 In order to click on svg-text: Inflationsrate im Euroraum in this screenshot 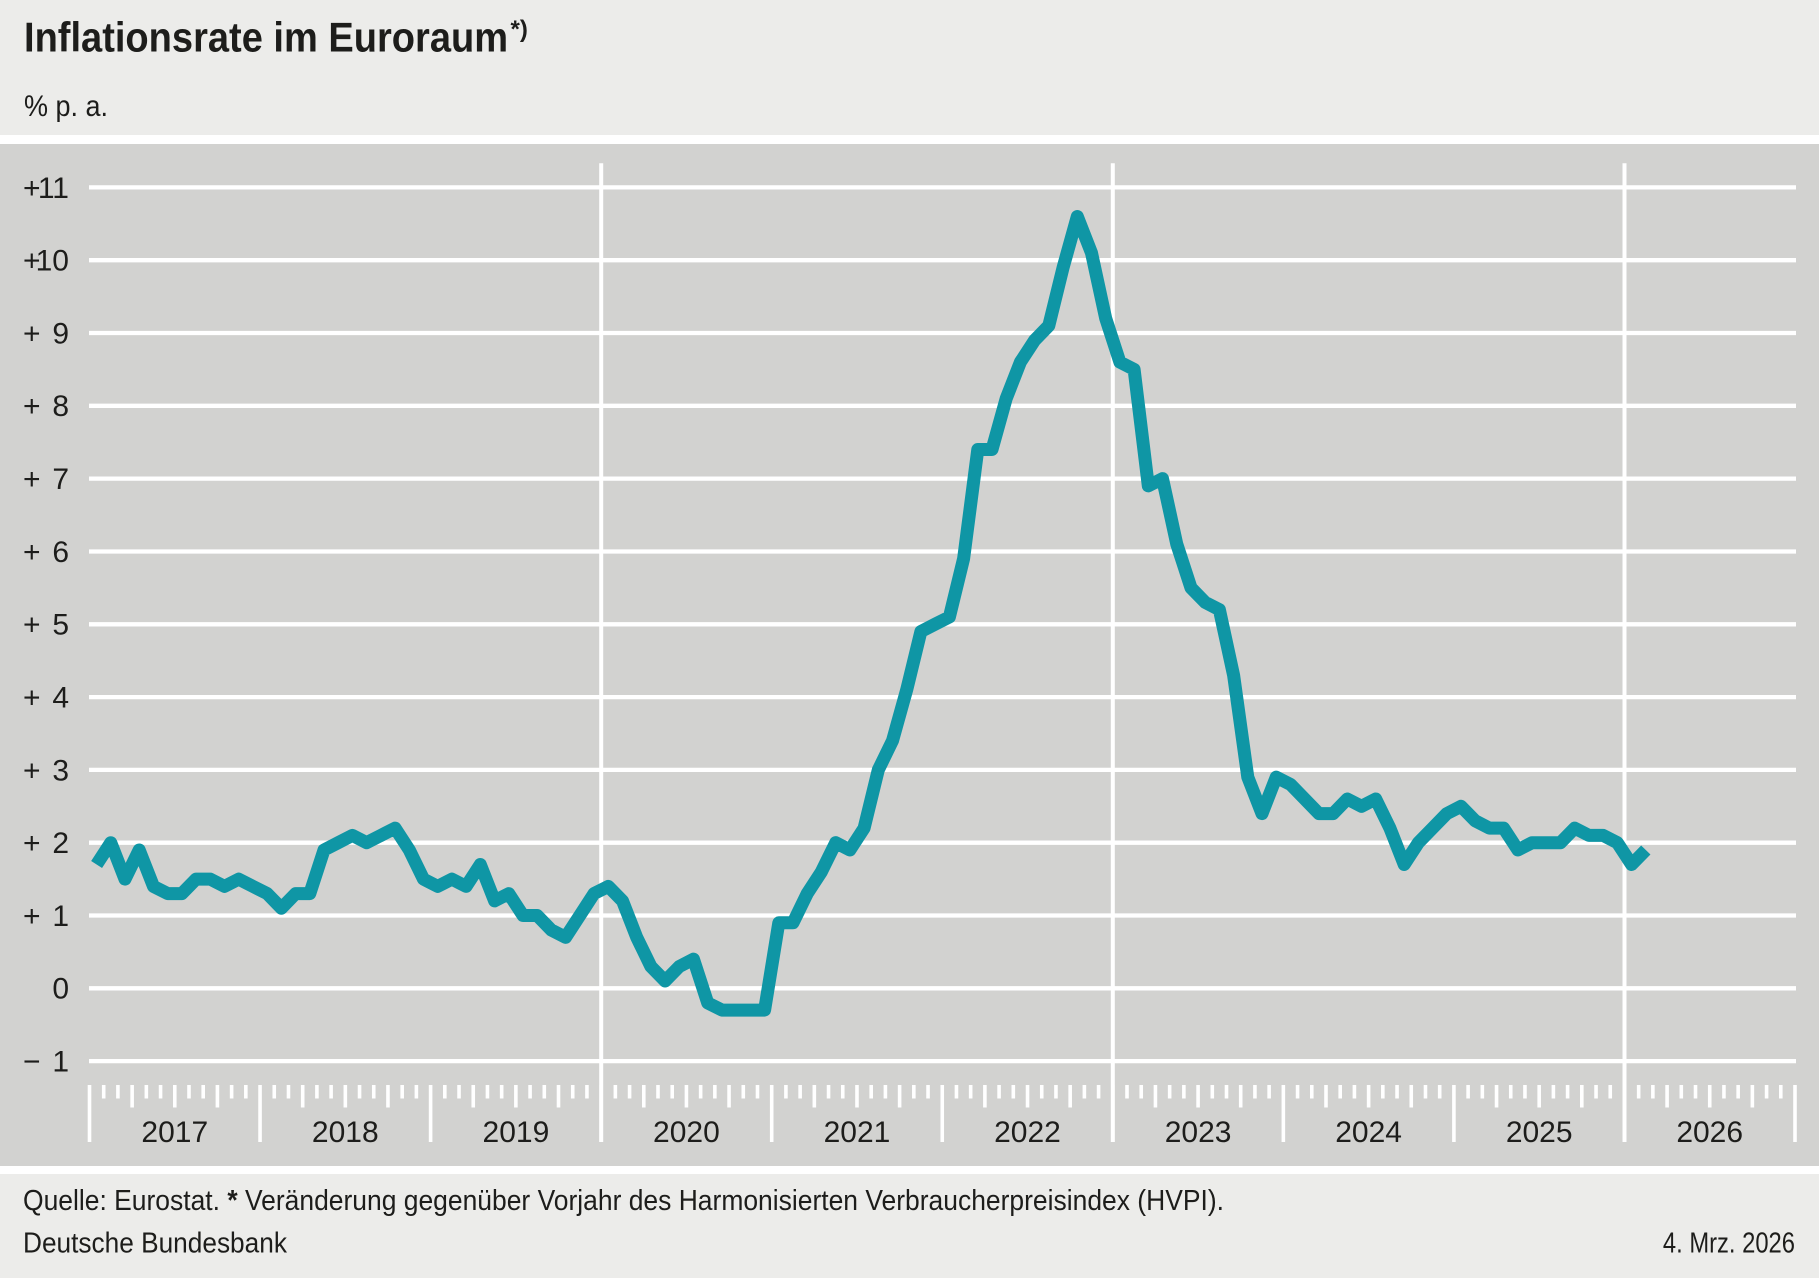, I will do `click(266, 38)`.